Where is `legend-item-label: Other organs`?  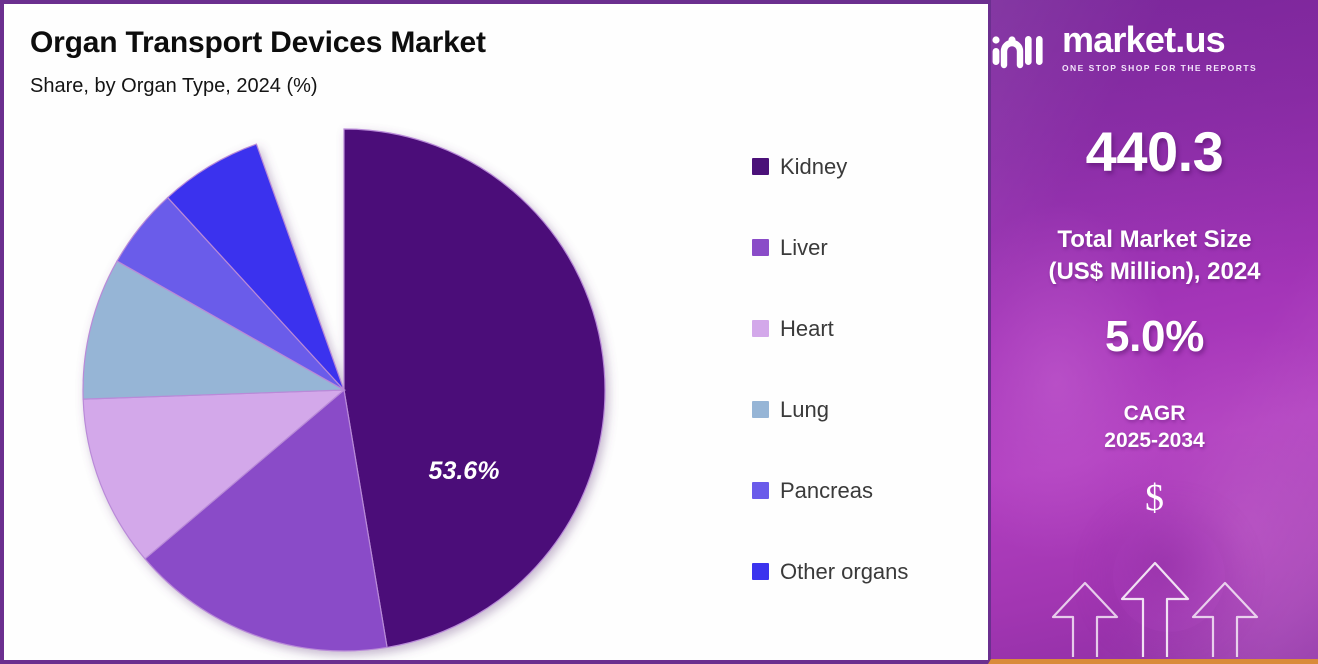
legend-item-label: Other organs is located at coordinates (844, 571).